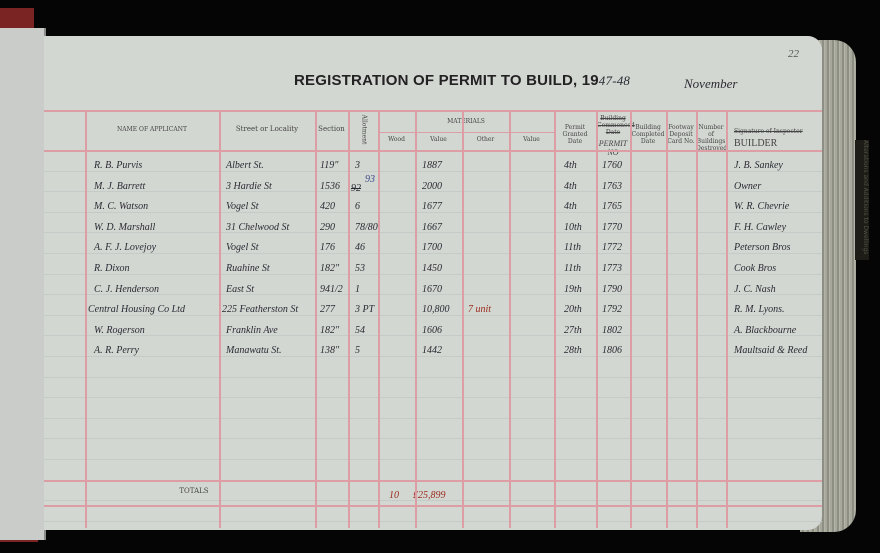 Image resolution: width=880 pixels, height=553 pixels. Describe the element at coordinates (331, 289) in the screenshot. I see `row-section: 941/2` at that location.